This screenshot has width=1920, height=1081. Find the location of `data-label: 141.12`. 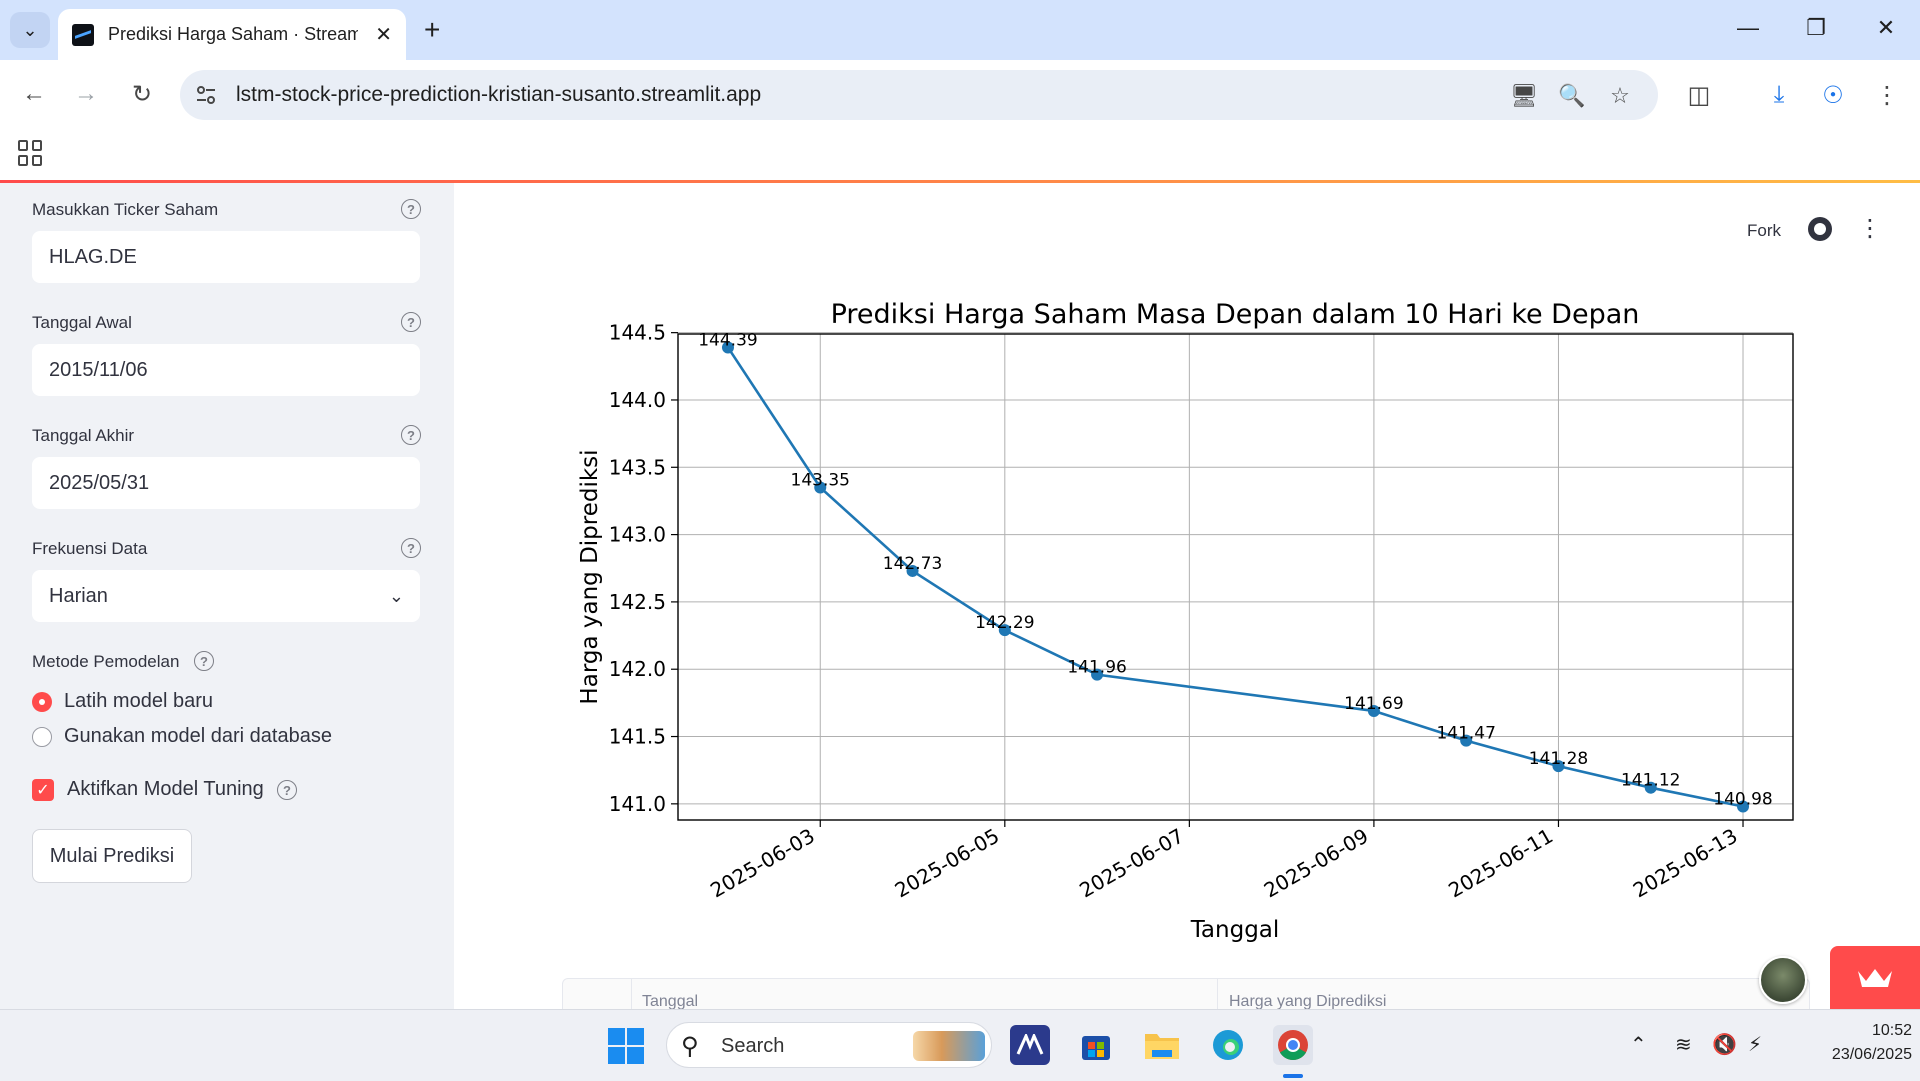

data-label: 141.12 is located at coordinates (1650, 781).